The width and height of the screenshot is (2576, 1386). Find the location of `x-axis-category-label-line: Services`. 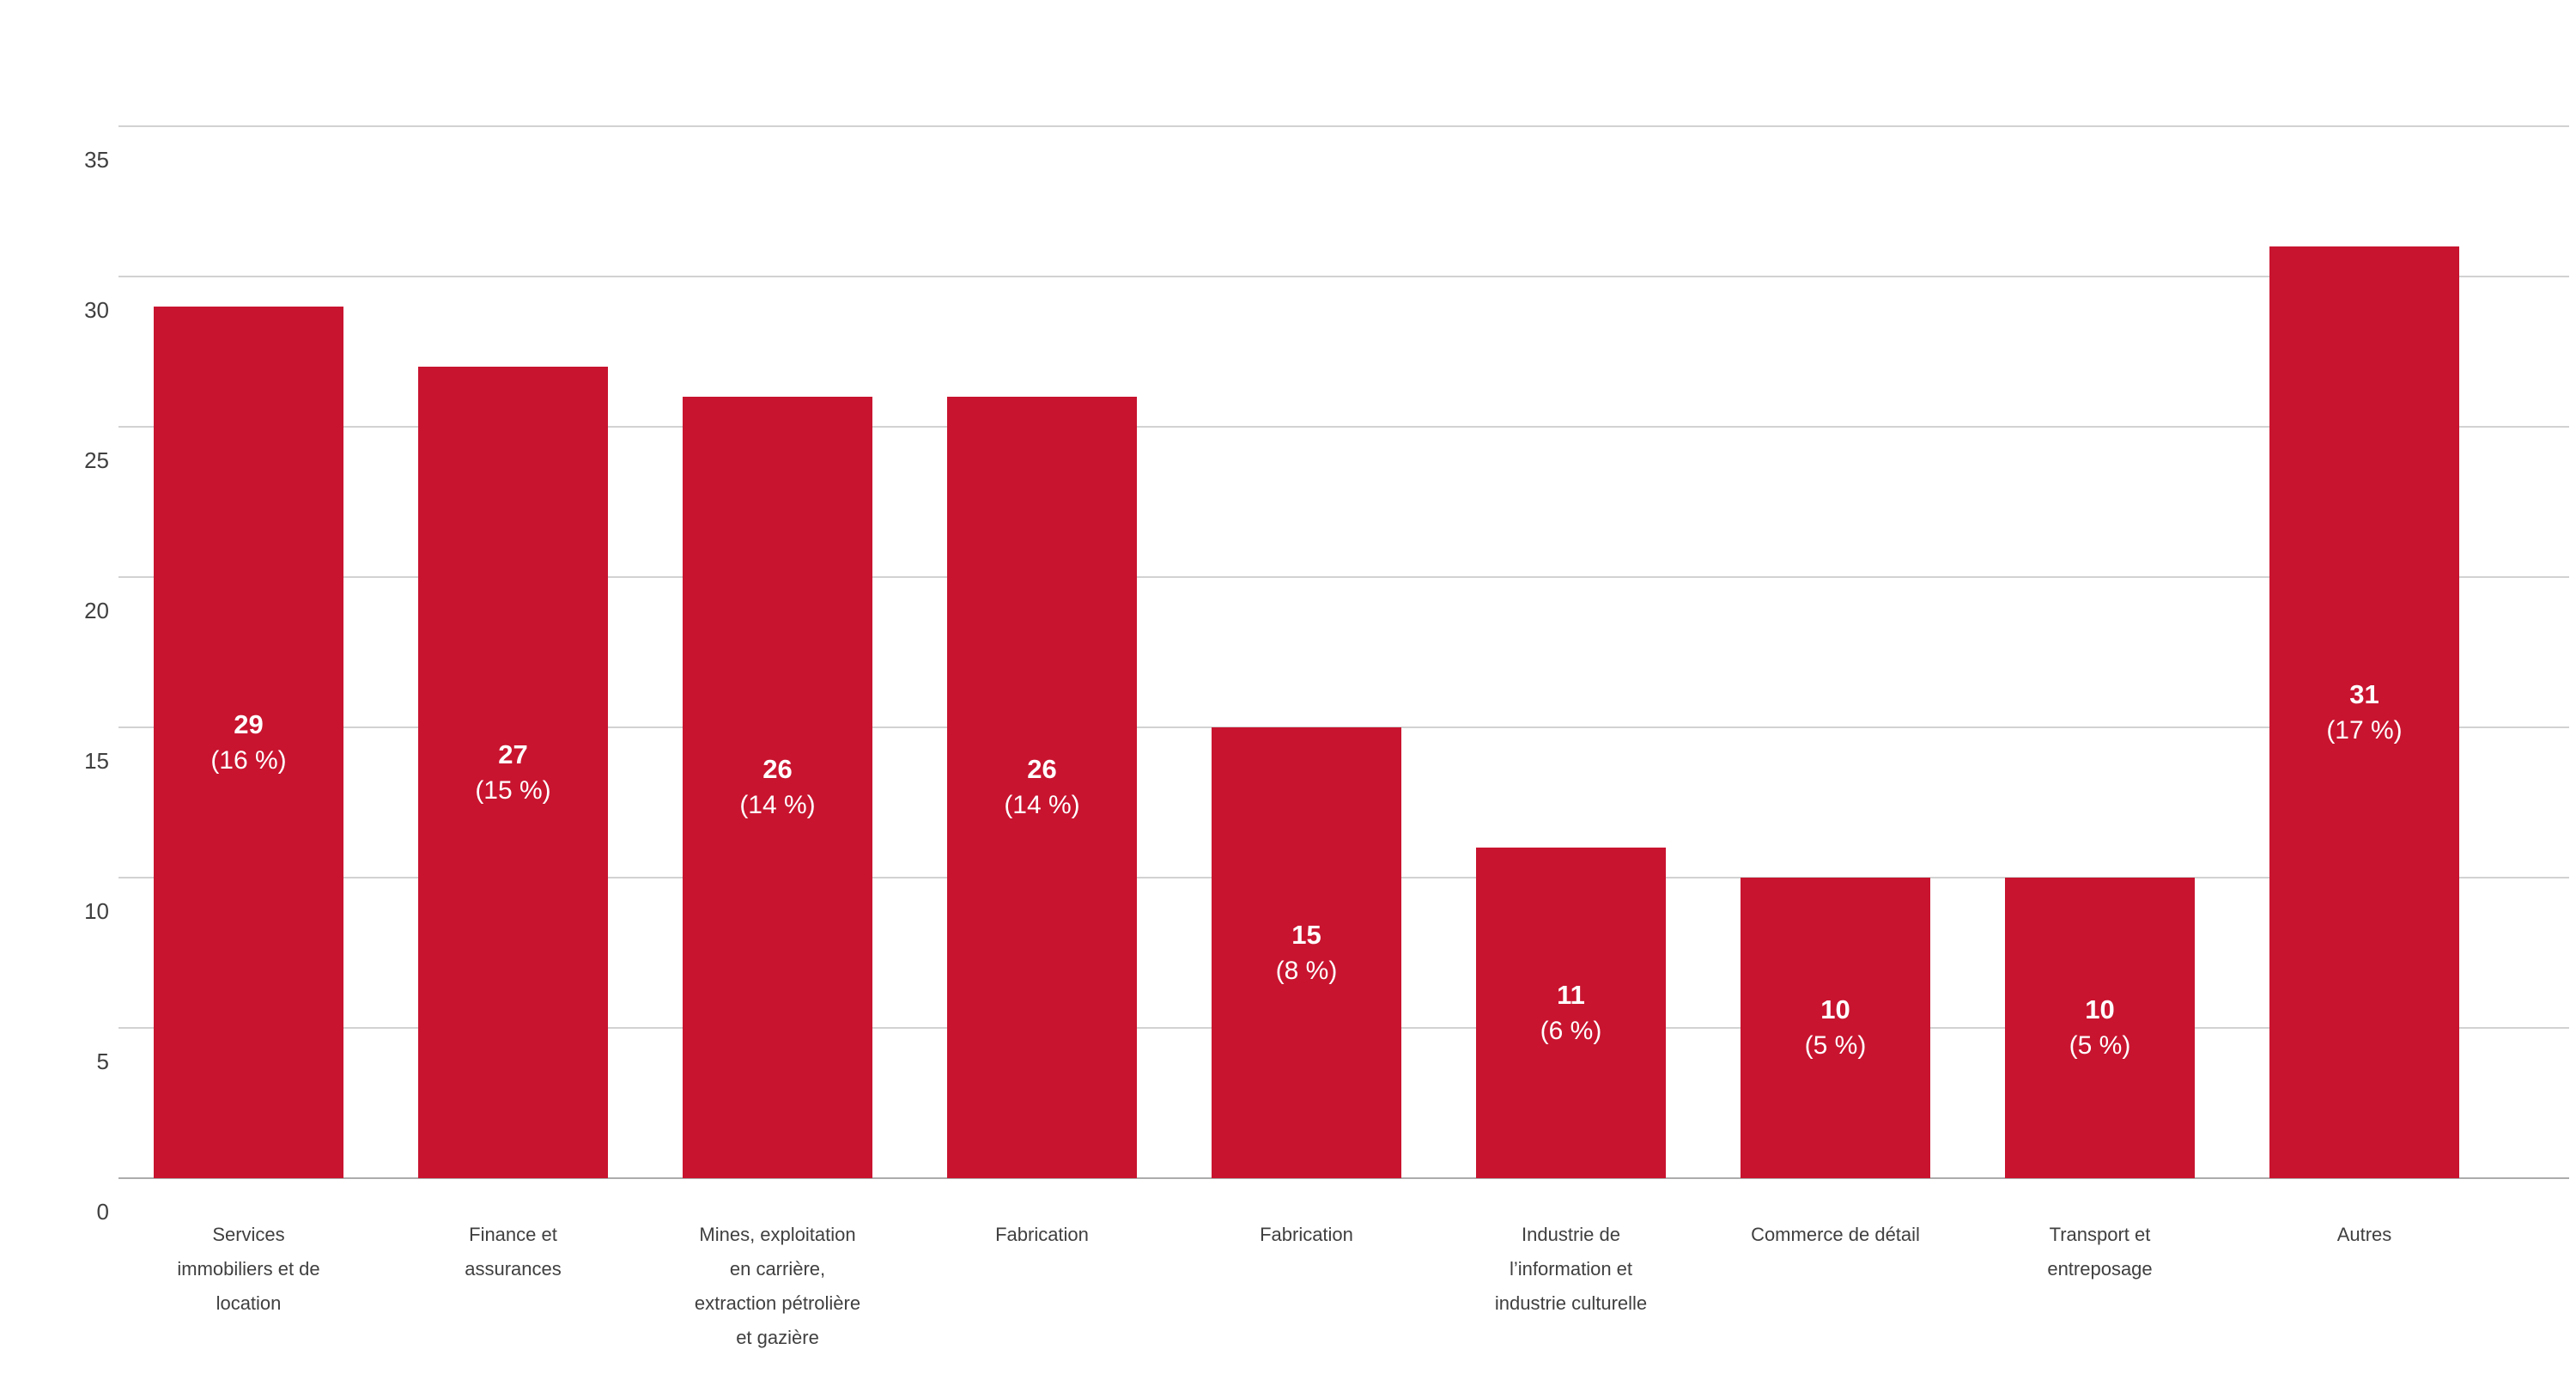

x-axis-category-label-line: Services is located at coordinates (249, 1234).